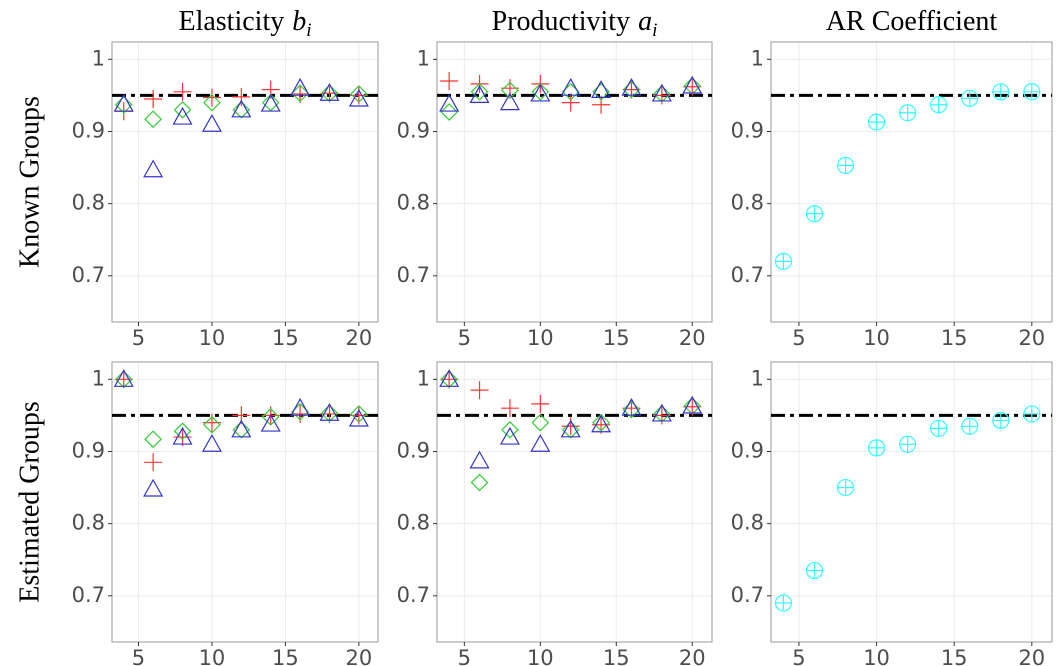  I want to click on title-symbol: b, so click(299, 21).